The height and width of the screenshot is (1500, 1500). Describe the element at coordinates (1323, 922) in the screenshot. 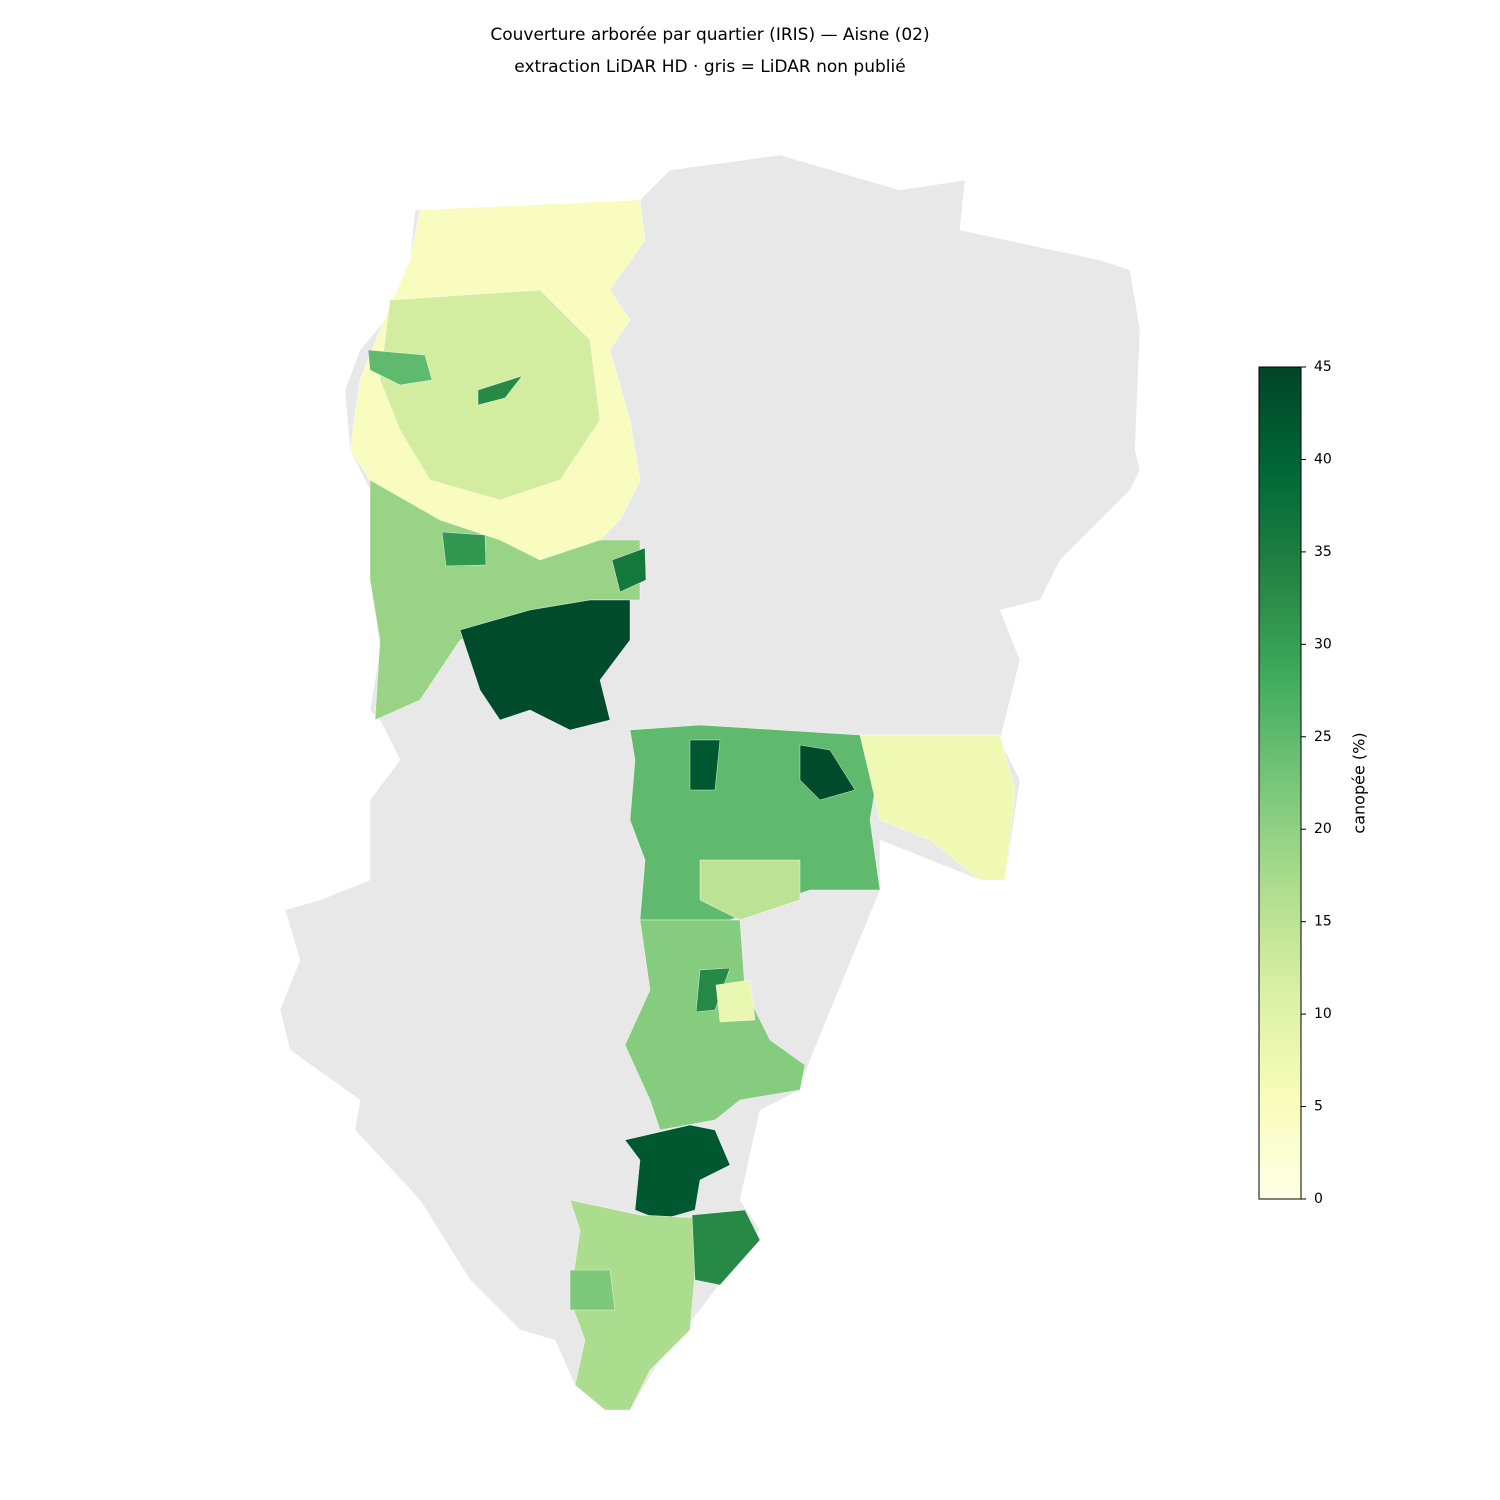

I see `colorbar-tick-label: 15` at that location.